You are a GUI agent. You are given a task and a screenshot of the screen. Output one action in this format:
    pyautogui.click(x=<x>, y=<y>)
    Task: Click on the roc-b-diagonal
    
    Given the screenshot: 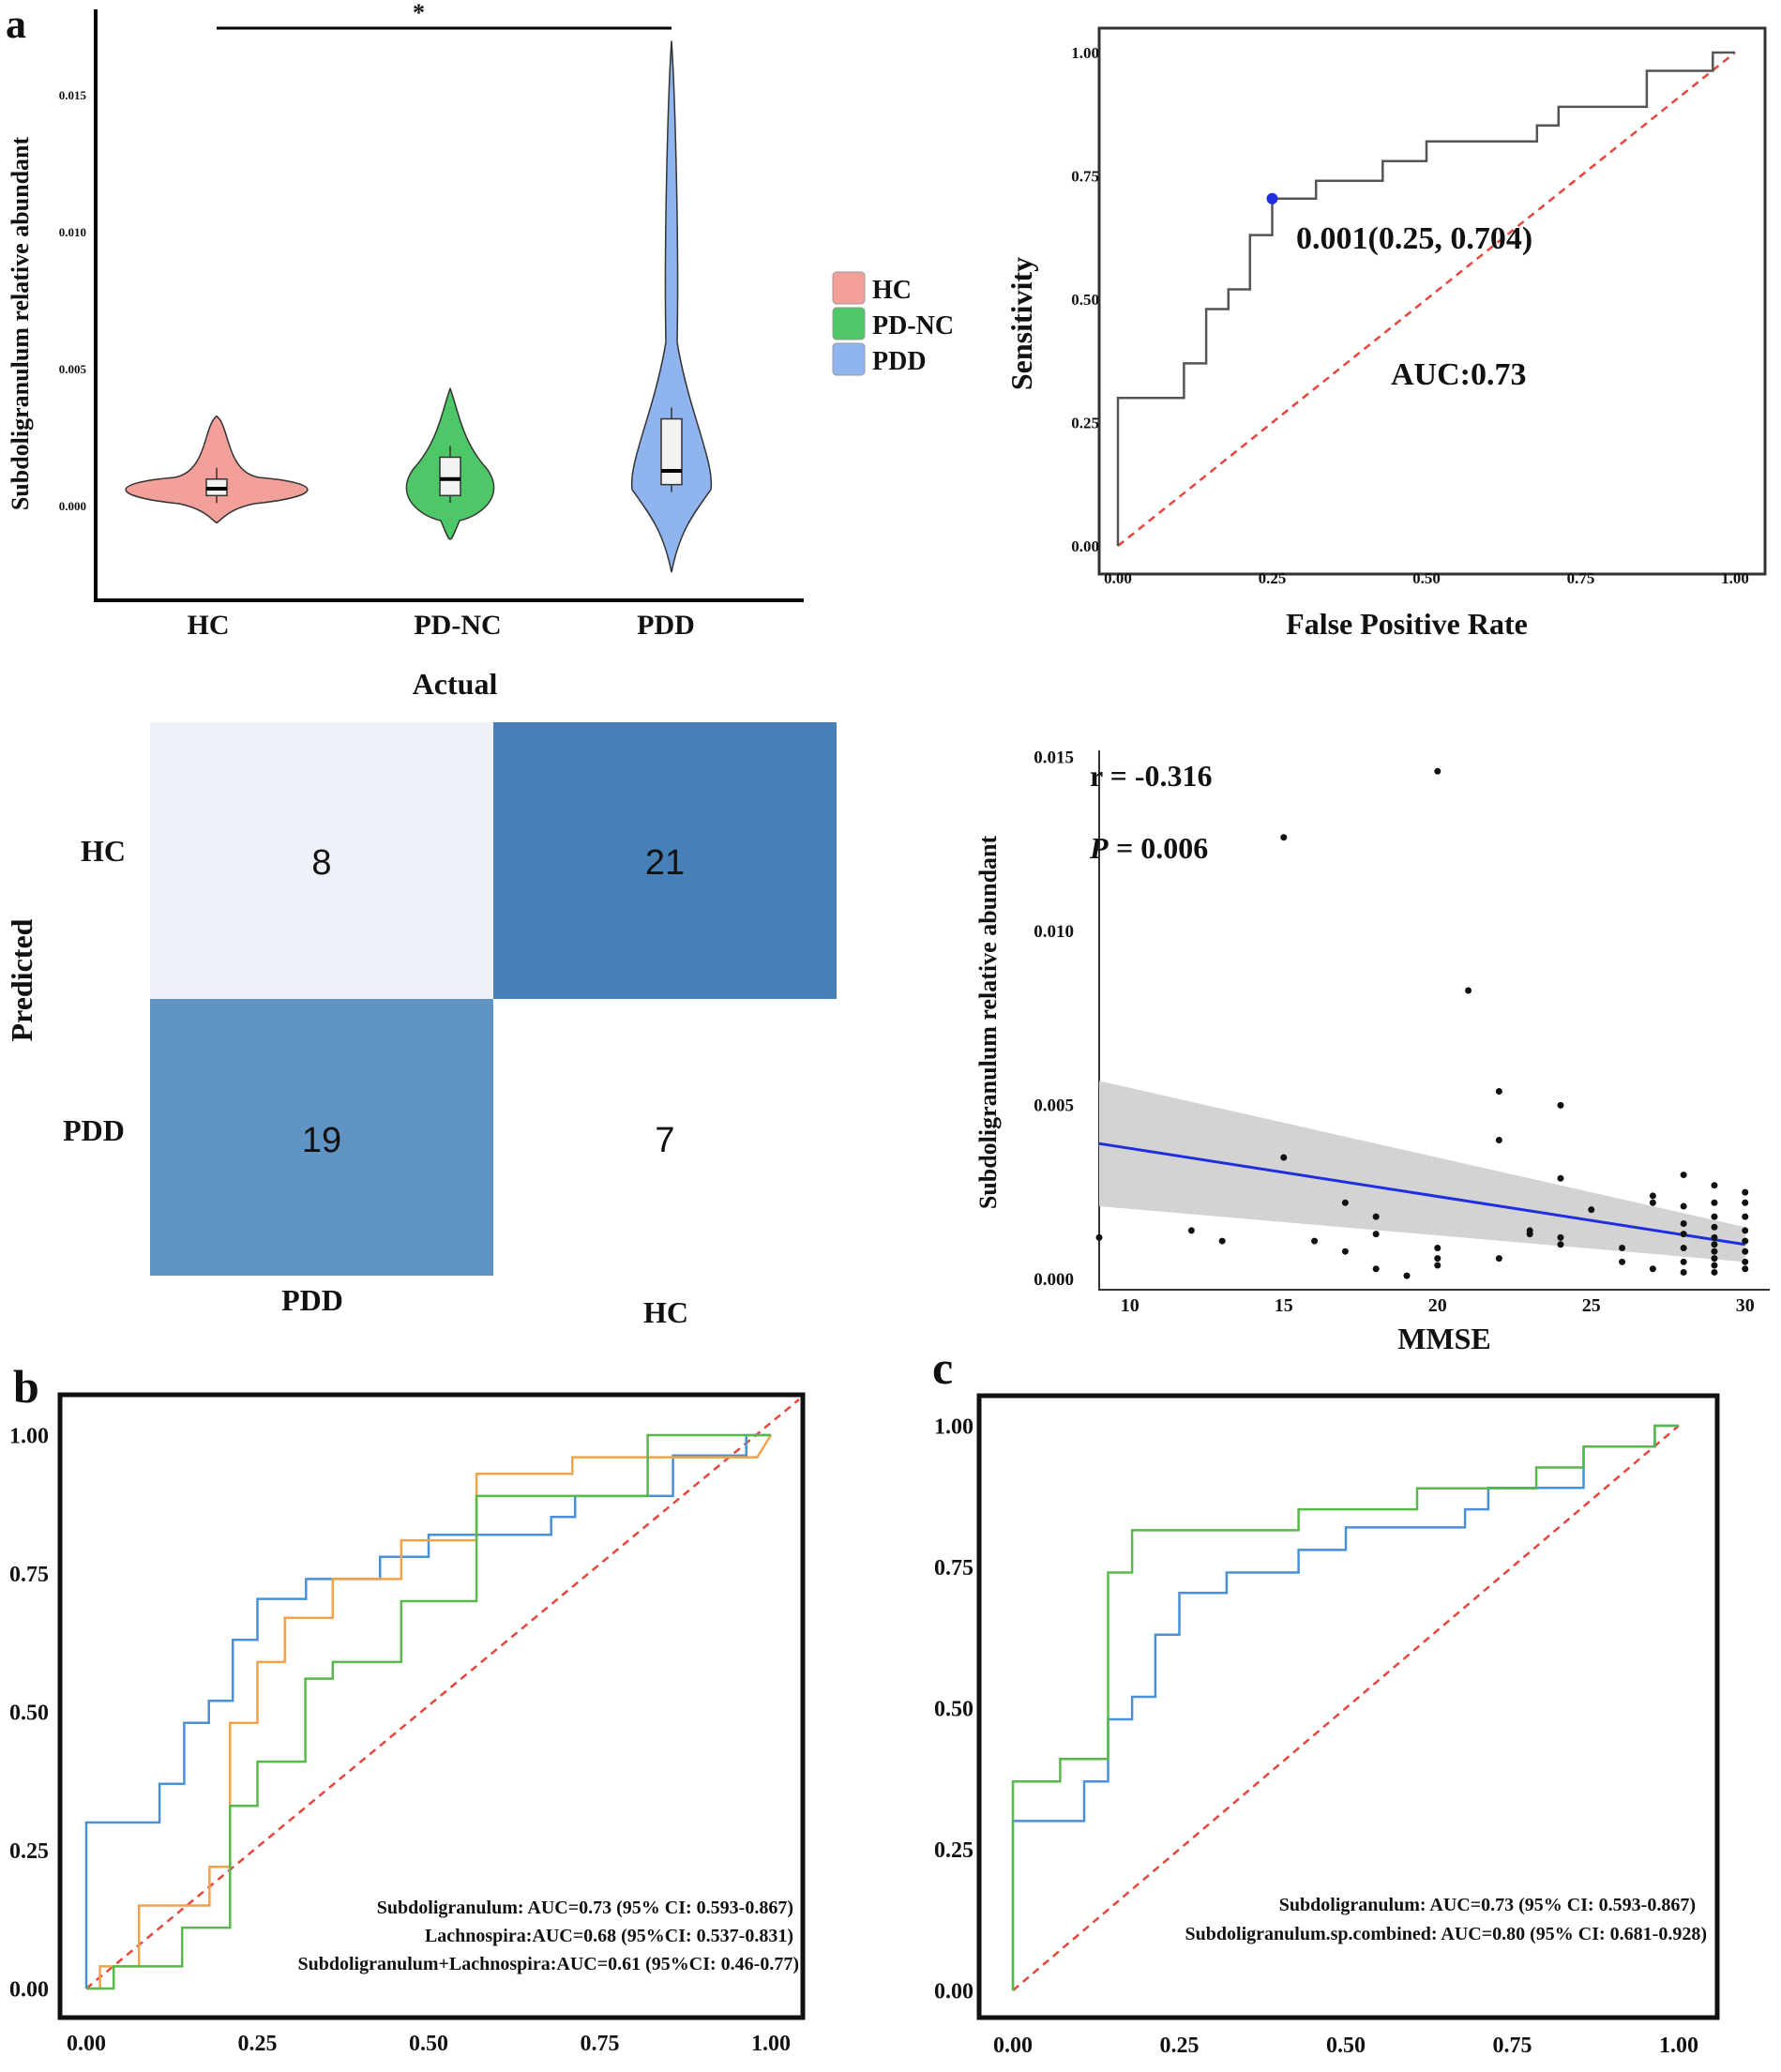 What is the action you would take?
    pyautogui.click(x=442, y=1694)
    